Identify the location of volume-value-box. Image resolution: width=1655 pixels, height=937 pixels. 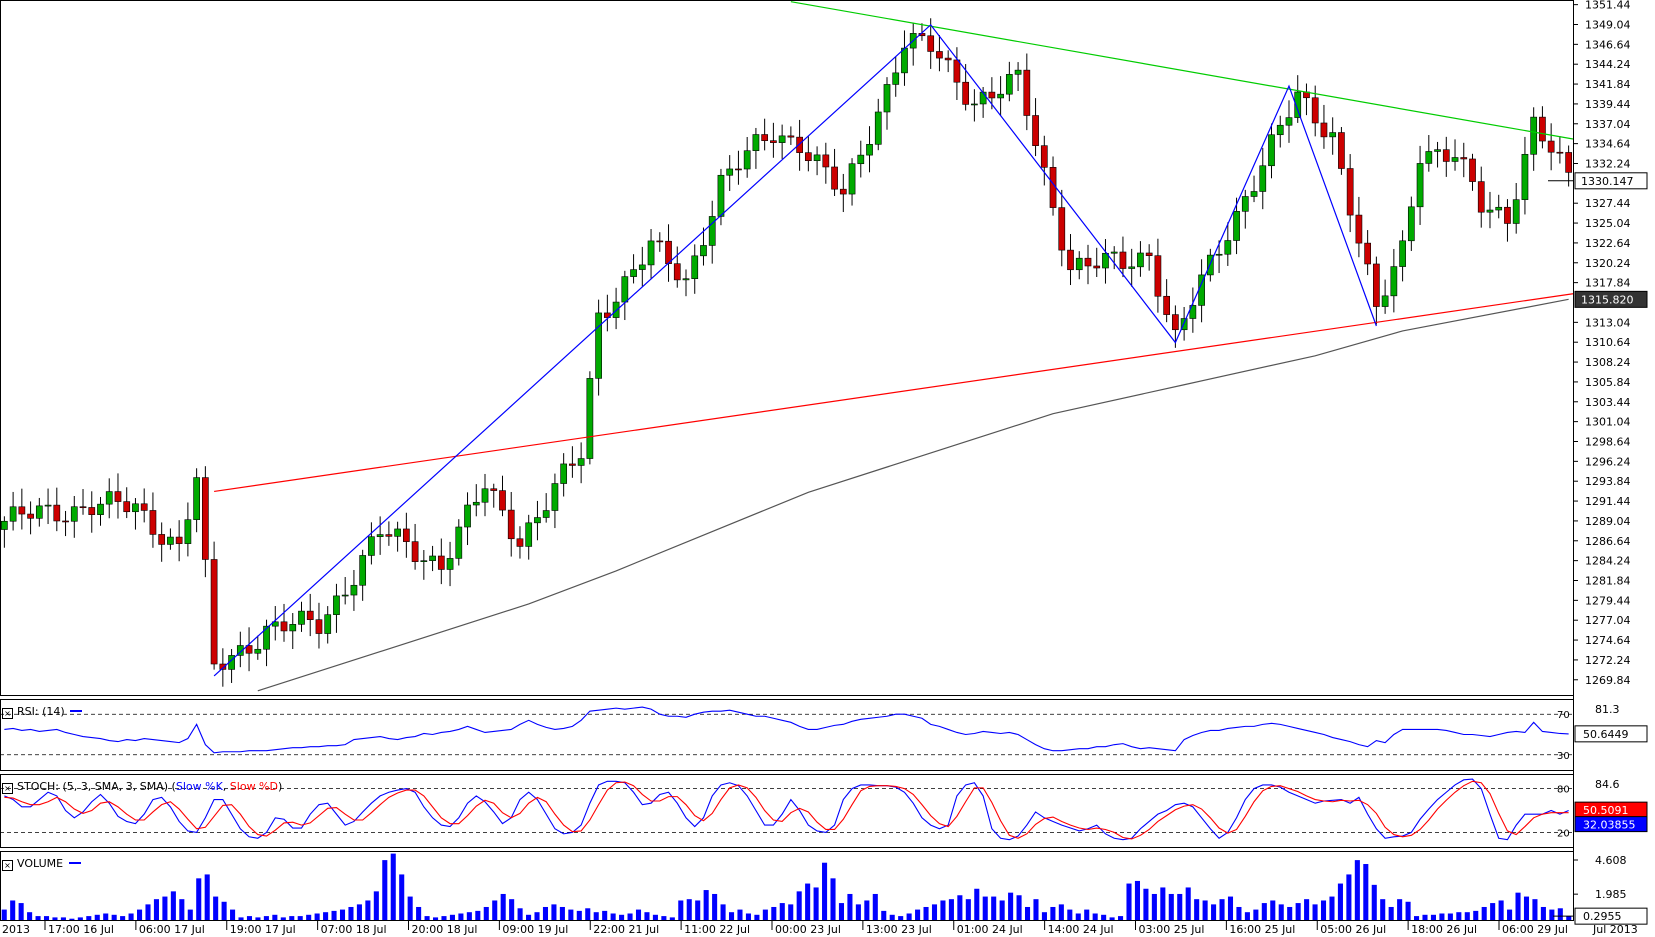
(1611, 916).